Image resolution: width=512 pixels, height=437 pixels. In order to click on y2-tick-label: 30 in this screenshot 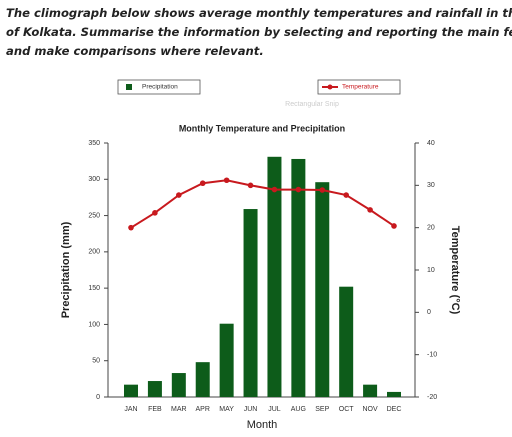, I will do `click(431, 185)`.